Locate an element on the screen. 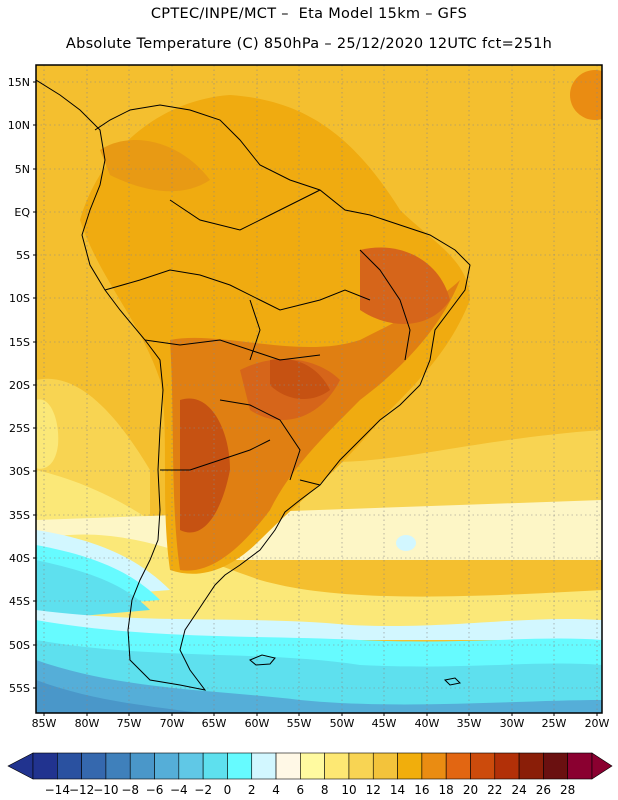 The width and height of the screenshot is (618, 800). lat-label: 10S is located at coordinates (19, 298).